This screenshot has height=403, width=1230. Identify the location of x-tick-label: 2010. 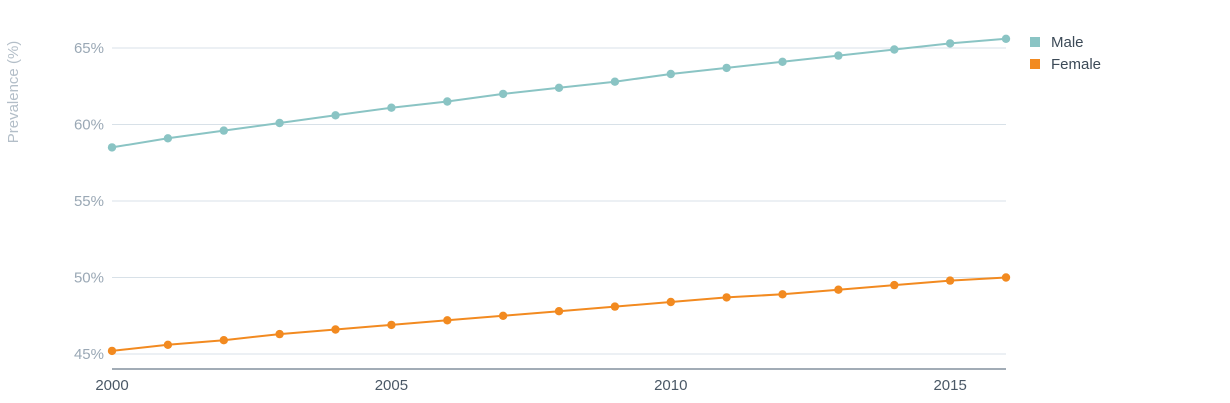
(670, 385).